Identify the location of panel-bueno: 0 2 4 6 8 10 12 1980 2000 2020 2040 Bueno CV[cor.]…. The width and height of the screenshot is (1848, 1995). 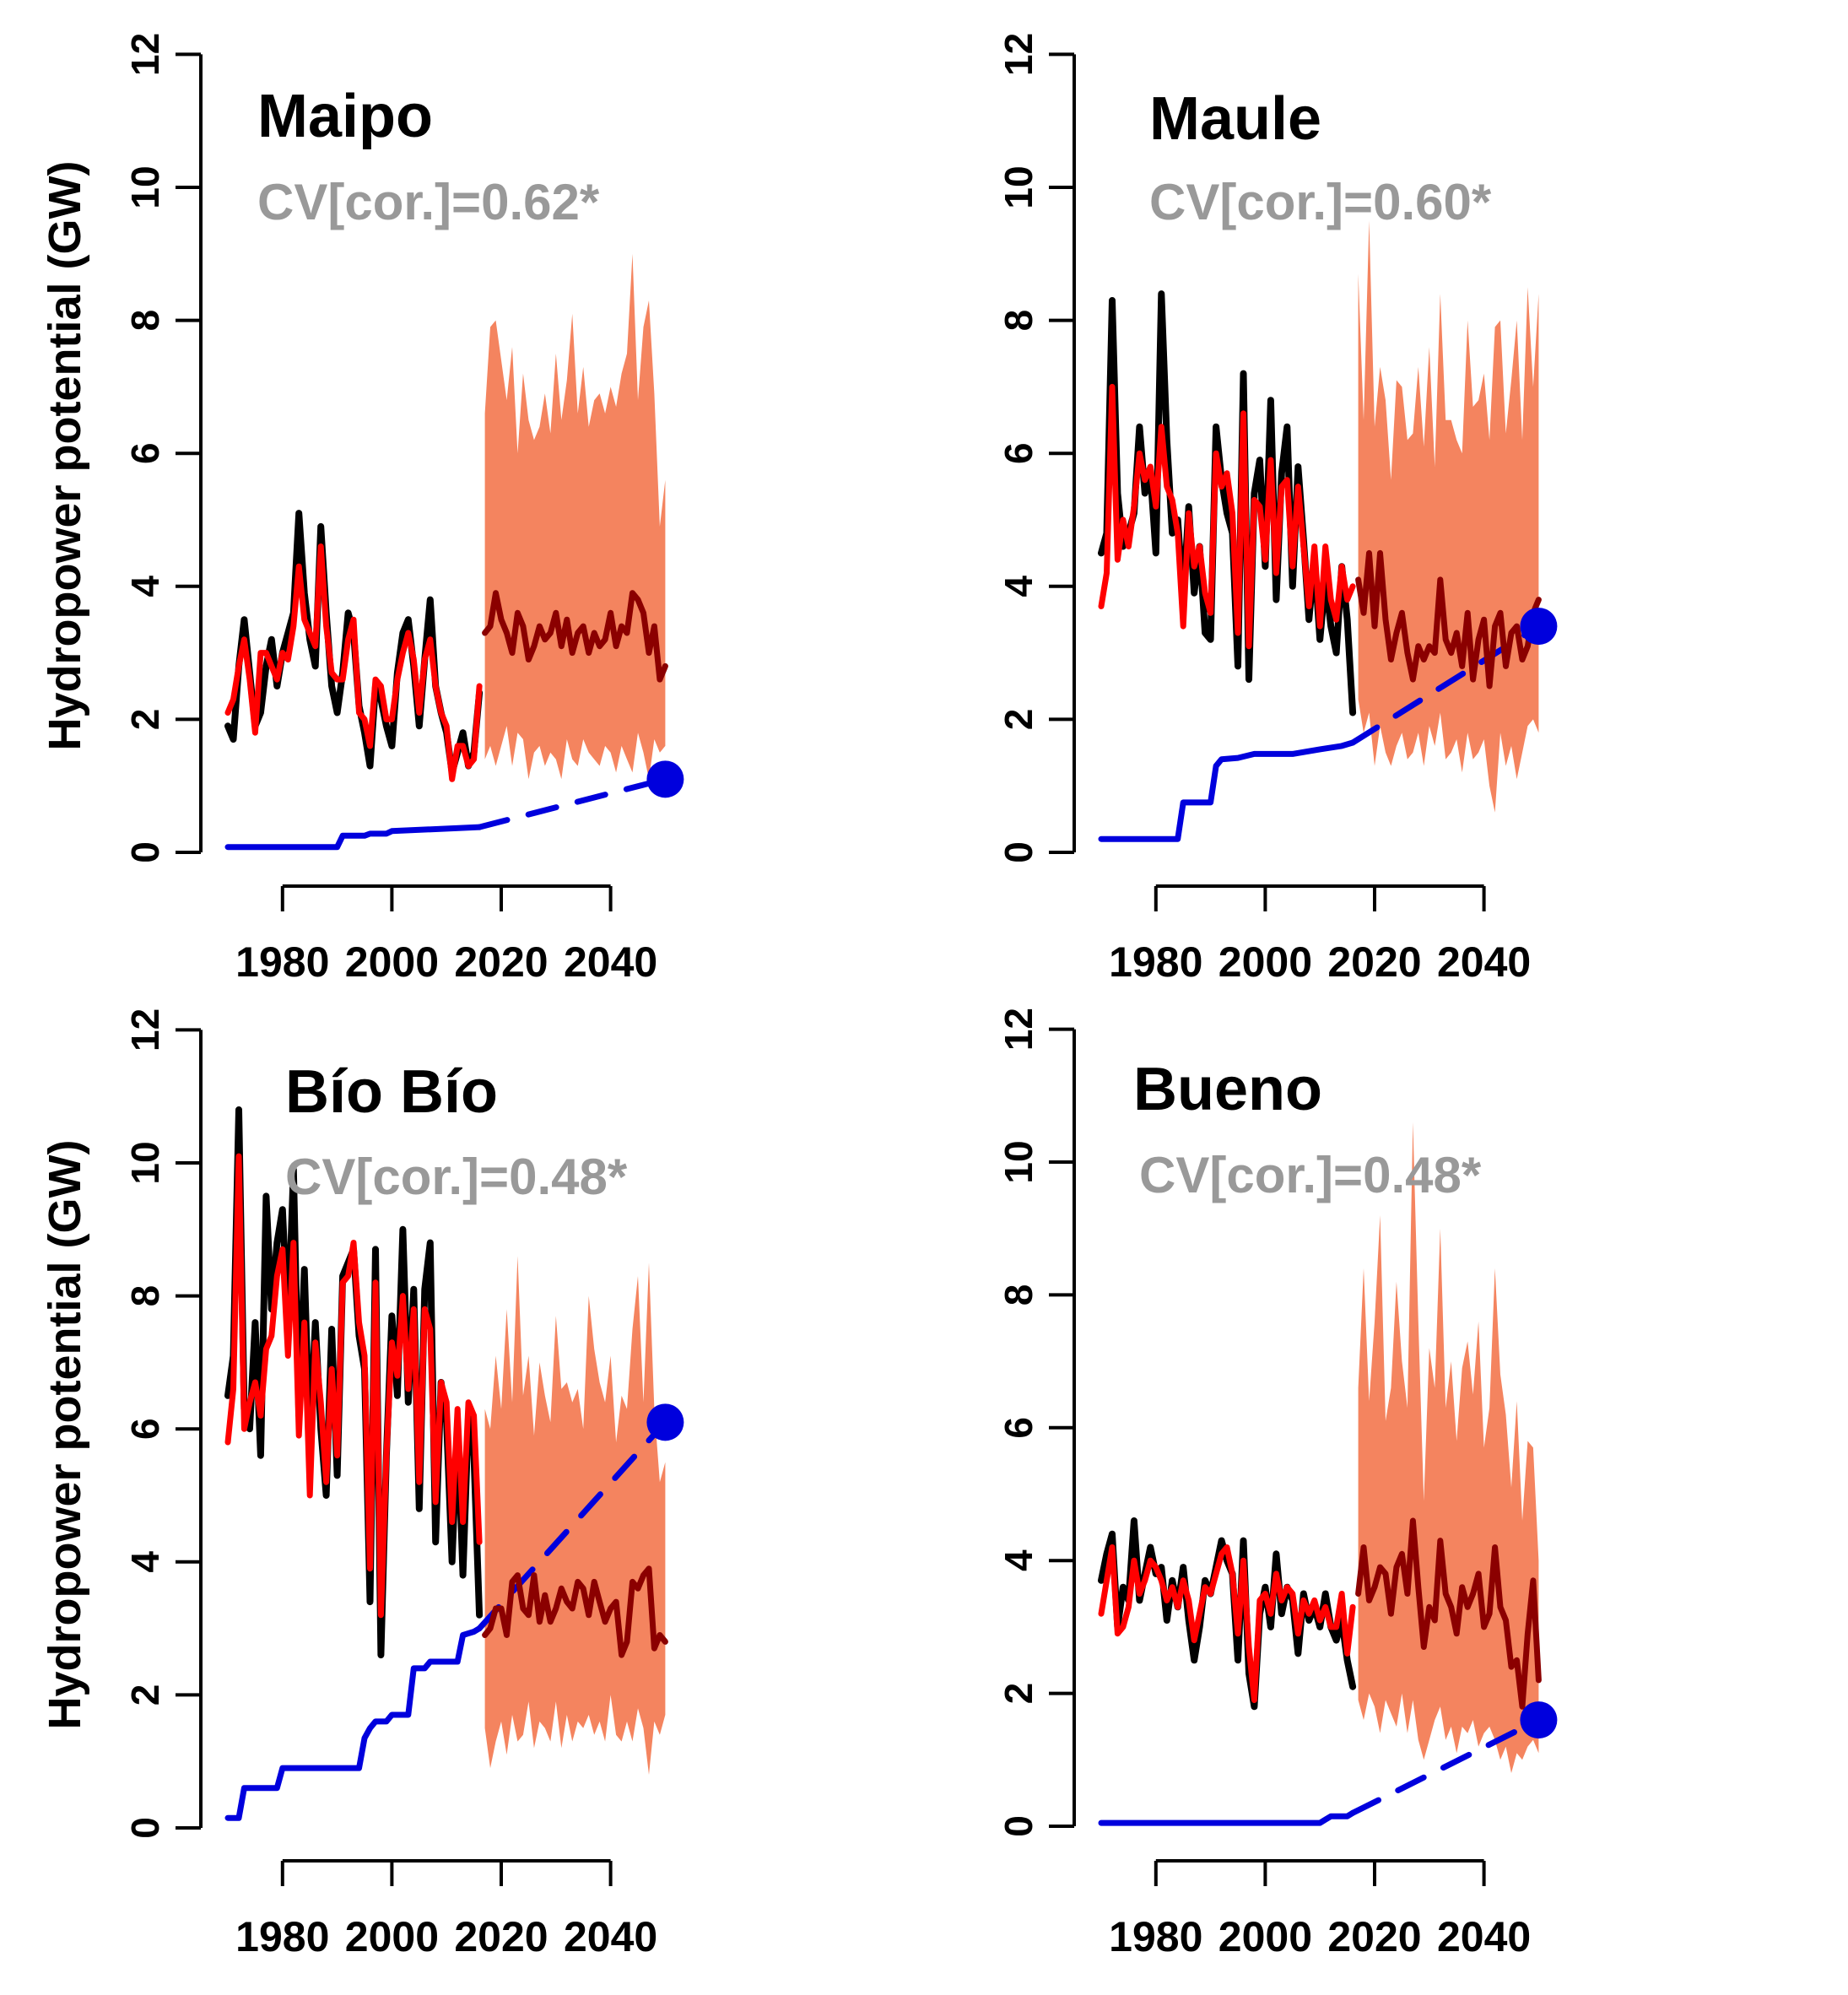
(1278, 1484).